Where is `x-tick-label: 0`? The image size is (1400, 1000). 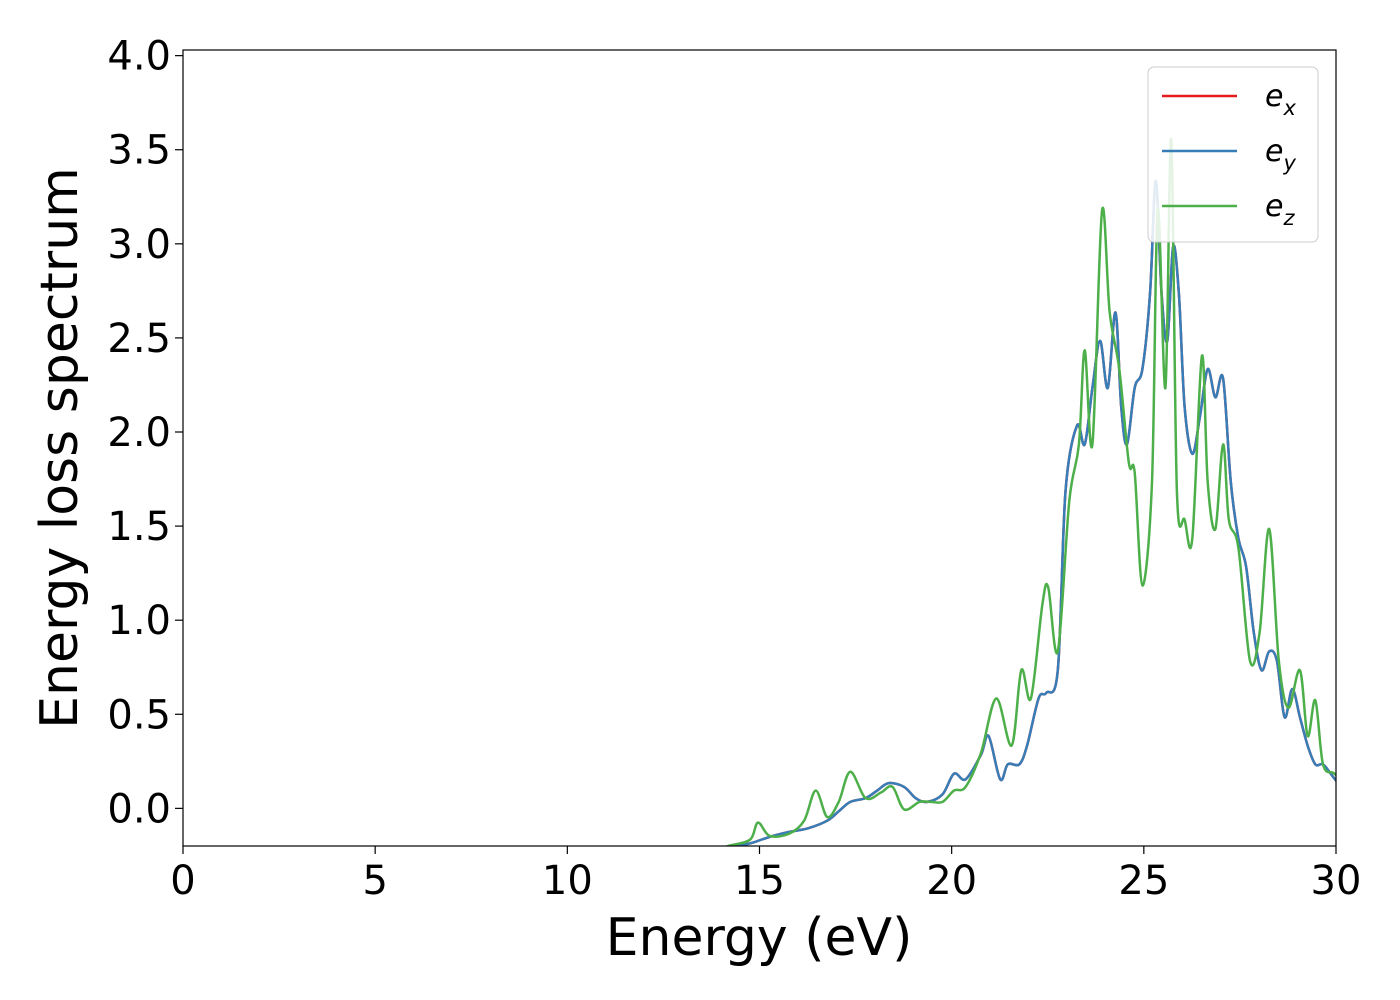 x-tick-label: 0 is located at coordinates (182, 881).